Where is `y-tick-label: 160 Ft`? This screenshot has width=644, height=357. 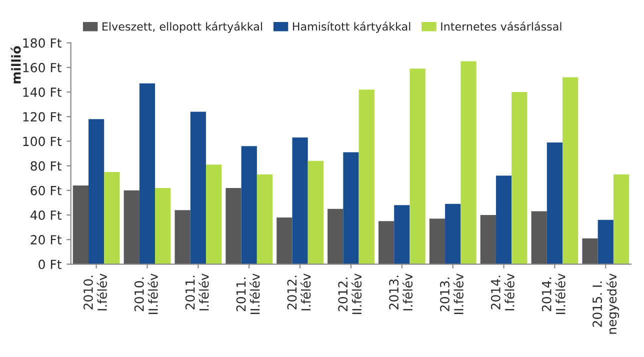
y-tick-label: 160 Ft is located at coordinates (42, 67).